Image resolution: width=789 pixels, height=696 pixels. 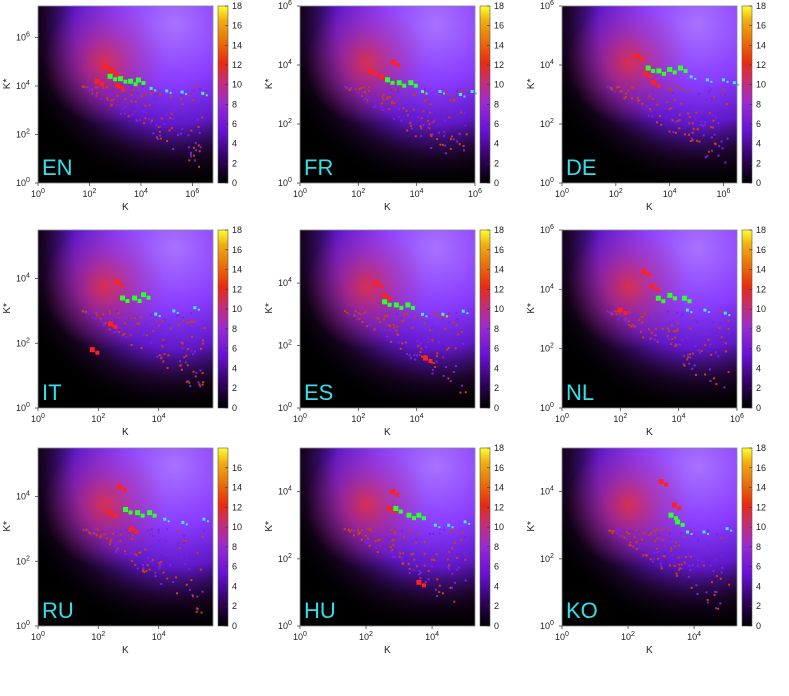 I want to click on colorbar-tick-label: 10, so click(x=237, y=309).